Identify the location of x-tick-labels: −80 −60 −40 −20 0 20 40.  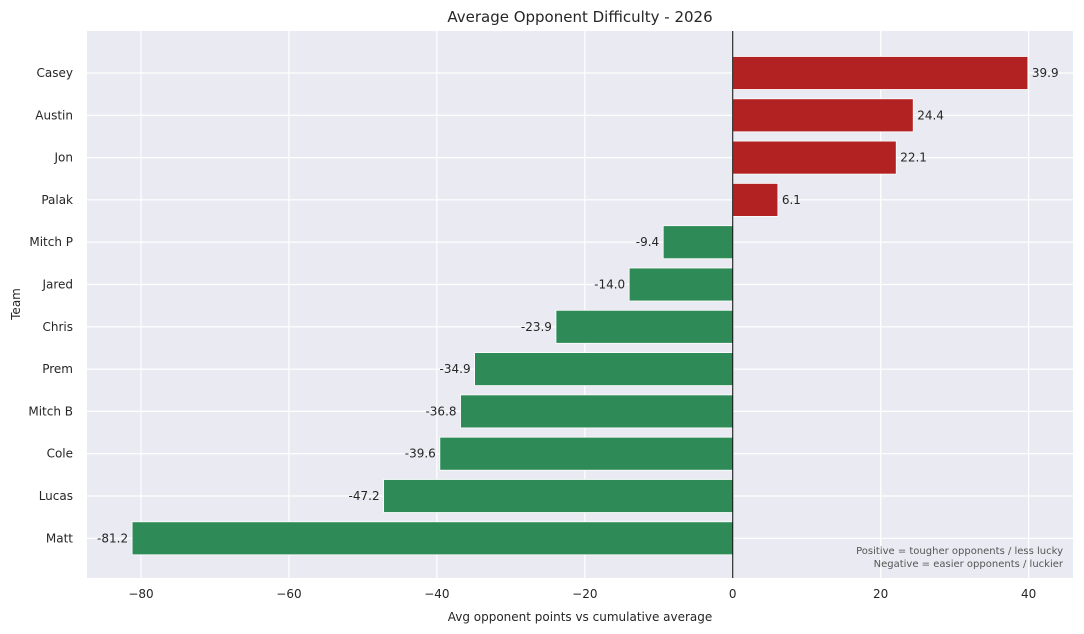
(582, 594).